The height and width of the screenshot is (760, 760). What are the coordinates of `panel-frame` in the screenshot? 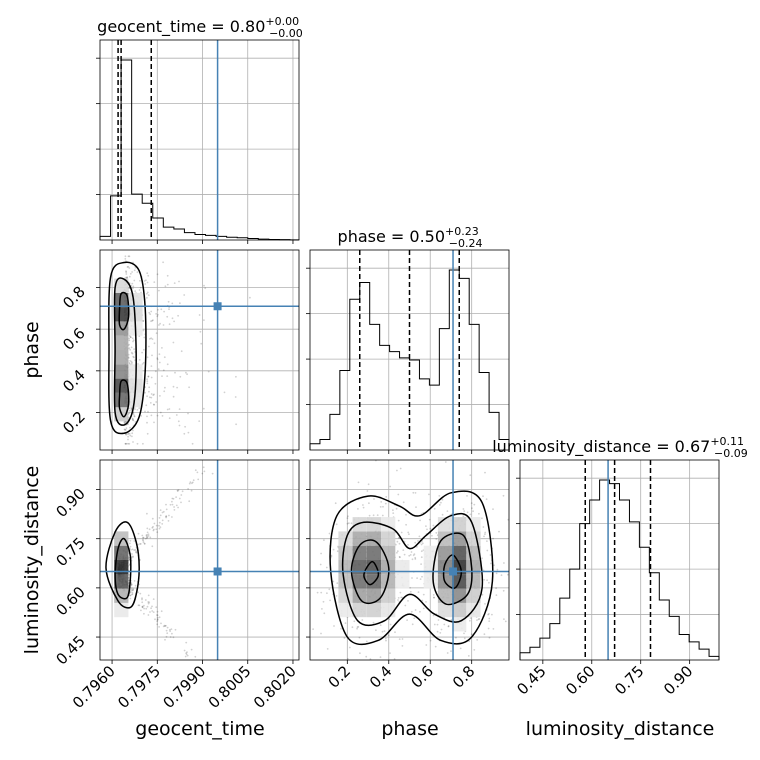 It's located at (619, 560).